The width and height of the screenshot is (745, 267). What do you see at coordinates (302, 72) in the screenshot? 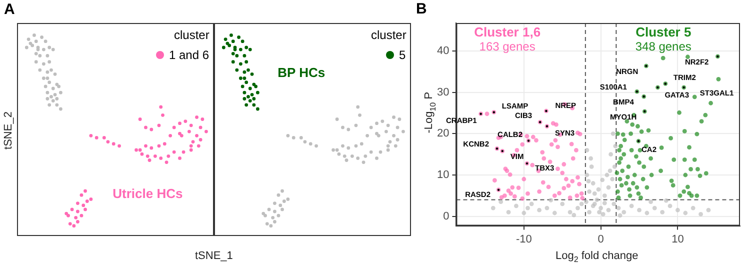
I see `text: BP HCs` at bounding box center [302, 72].